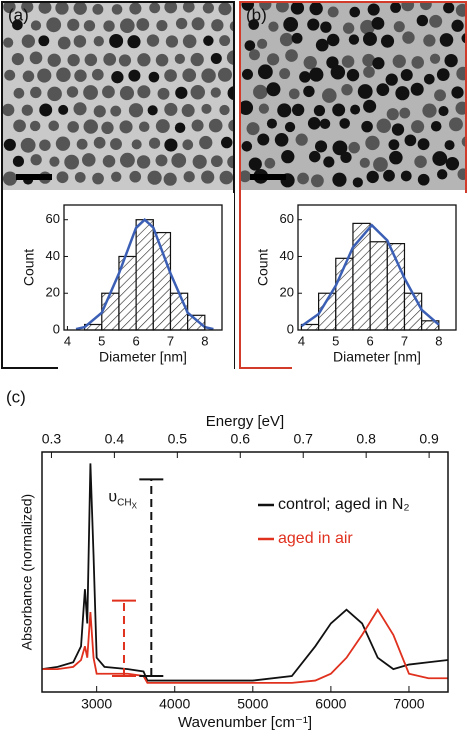  Describe the element at coordinates (366, 439) in the screenshot. I see `x2-tick-label: 0.8` at that location.